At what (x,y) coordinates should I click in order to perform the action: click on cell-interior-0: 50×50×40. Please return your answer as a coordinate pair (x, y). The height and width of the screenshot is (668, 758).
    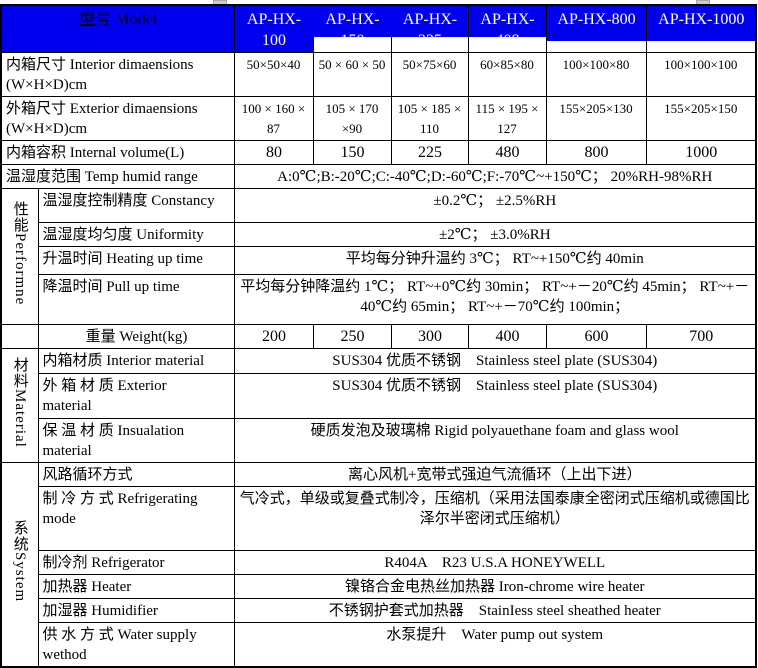
    Looking at the image, I should click on (273, 74).